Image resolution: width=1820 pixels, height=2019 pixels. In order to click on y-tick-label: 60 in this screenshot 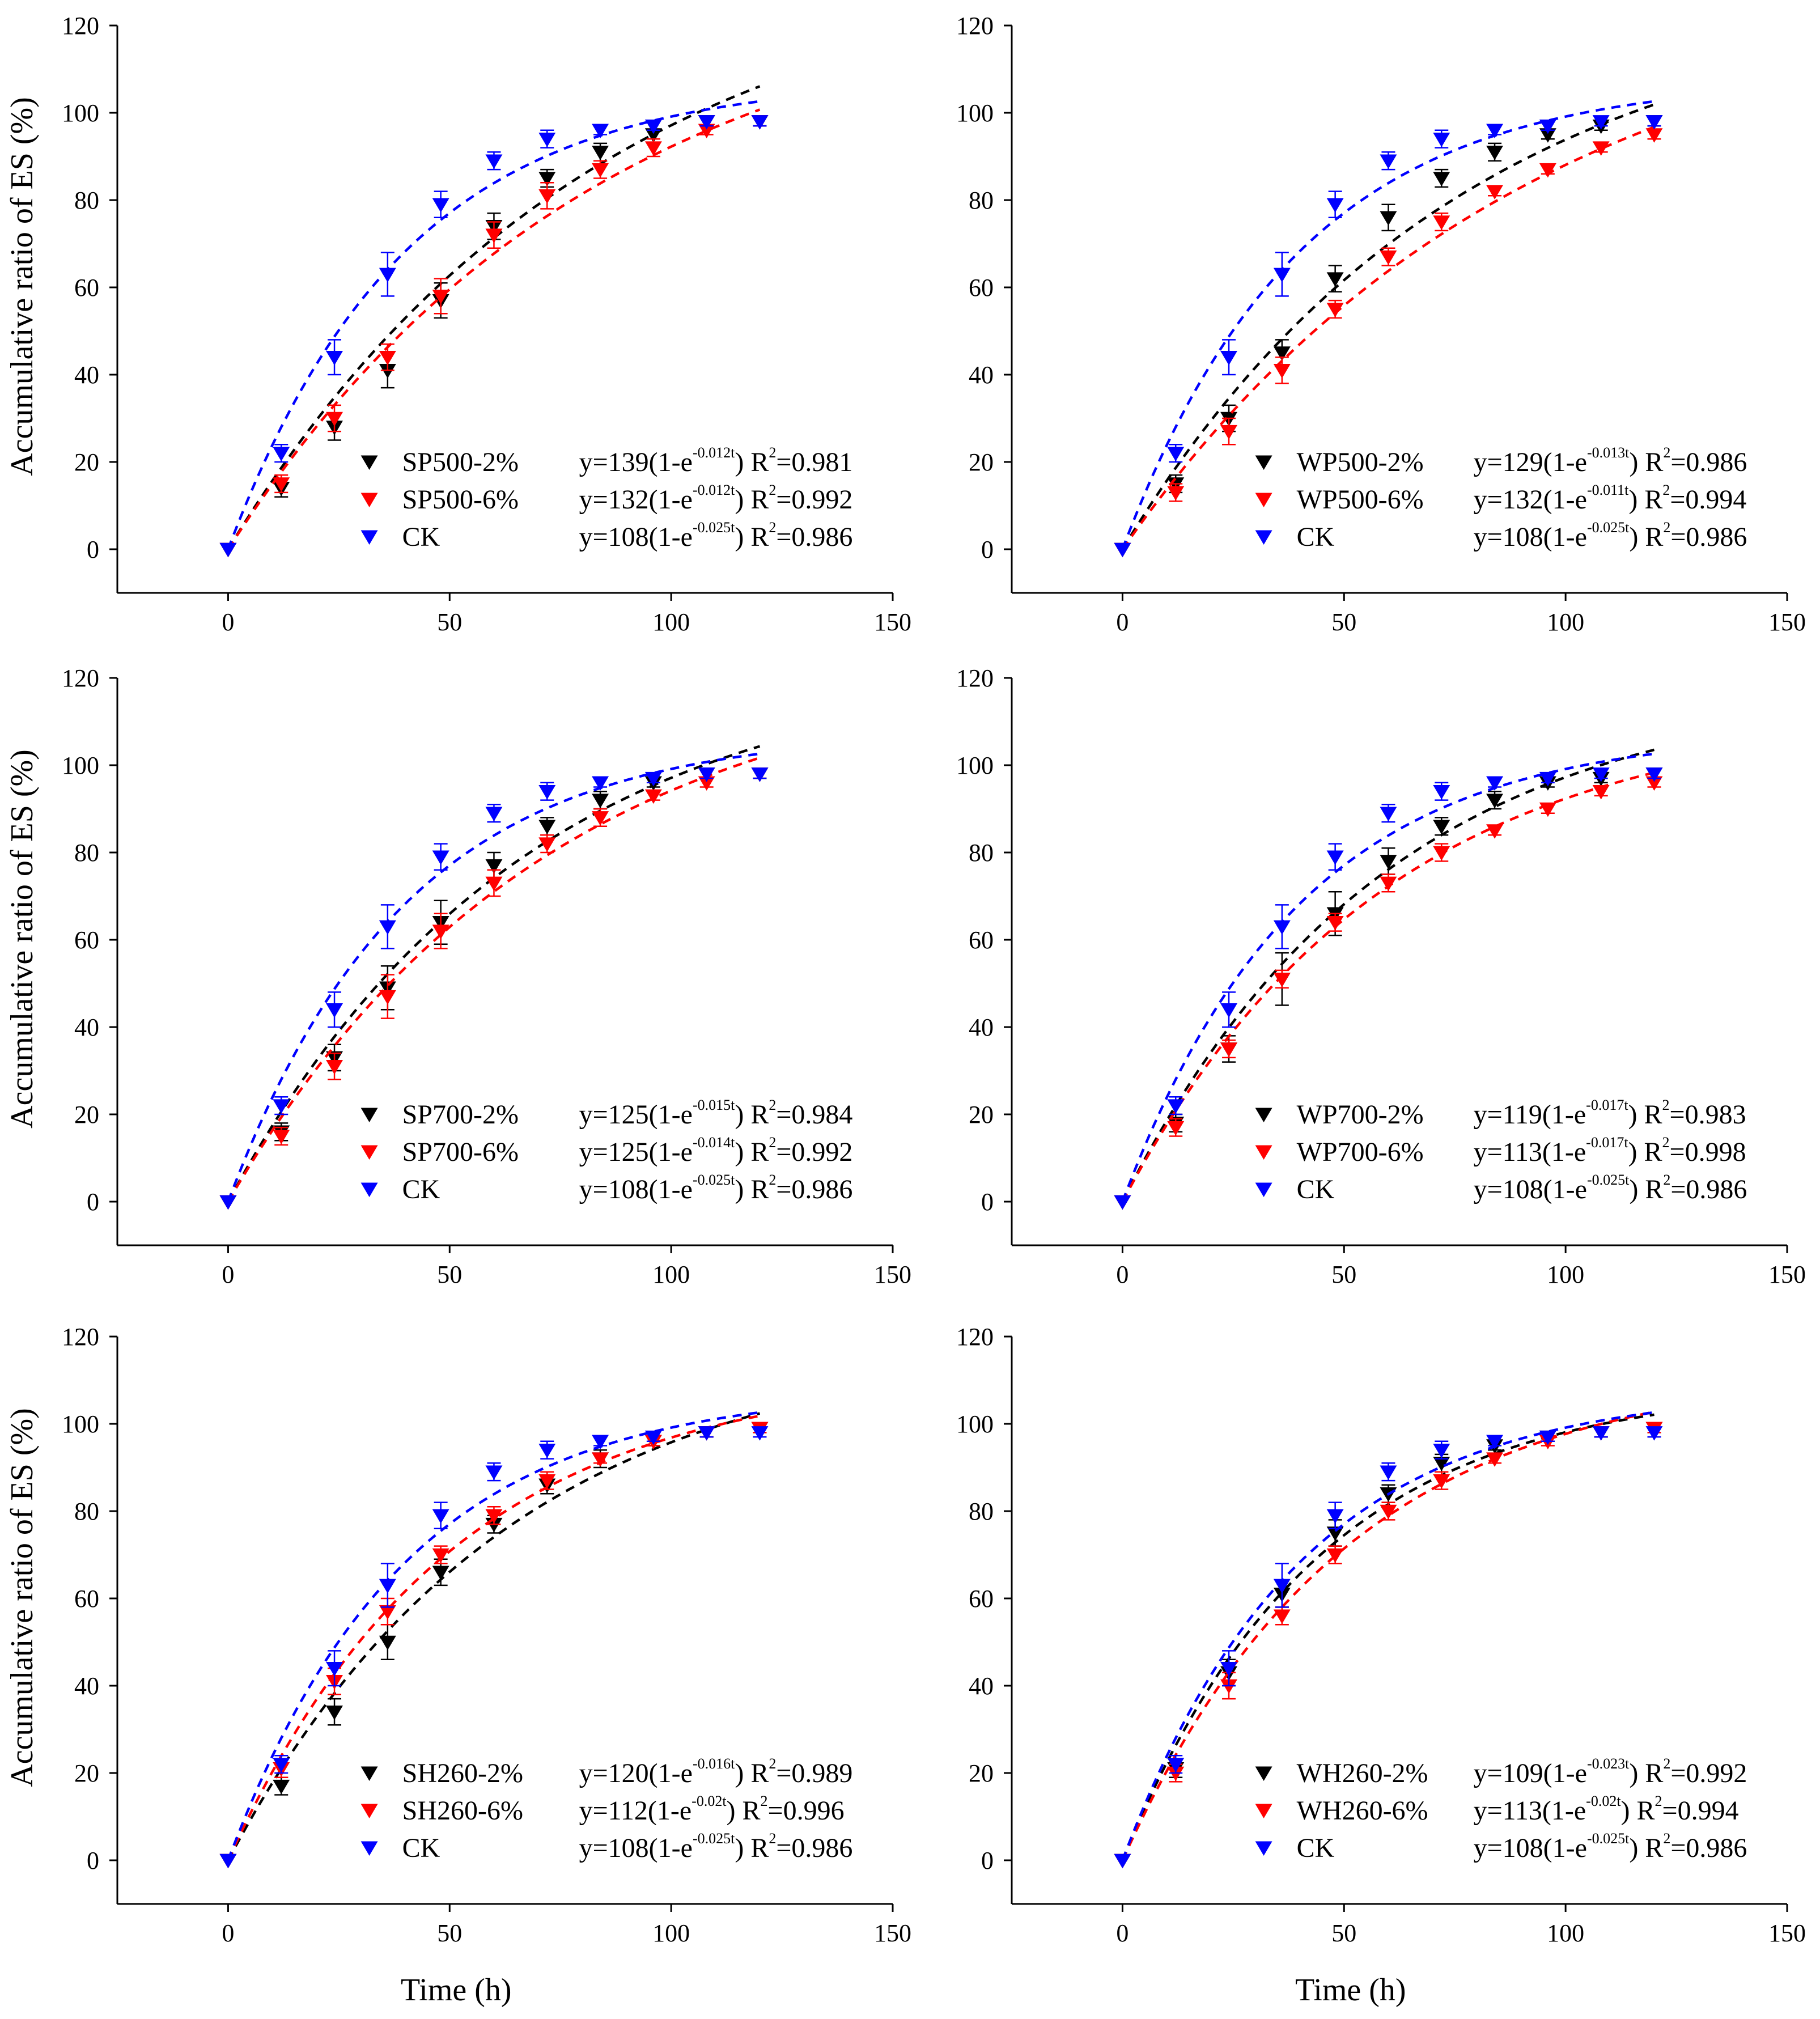, I will do `click(87, 288)`.